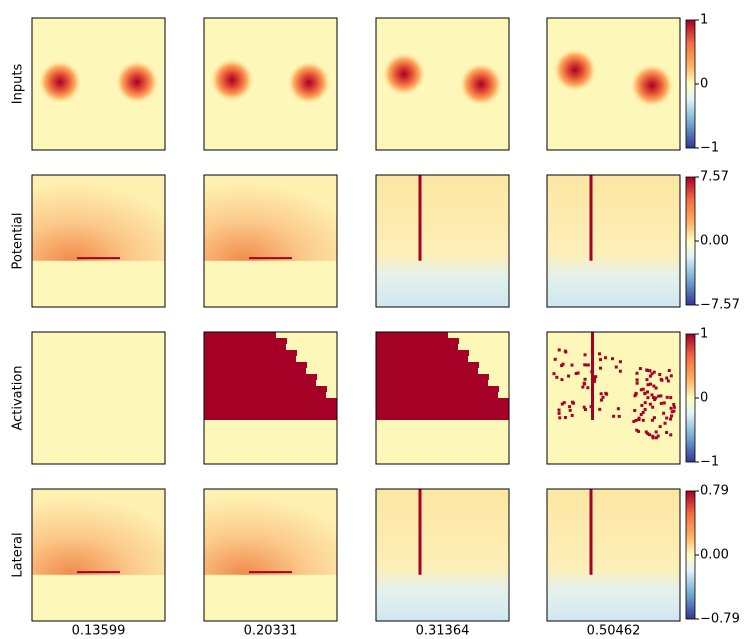  Describe the element at coordinates (720, 305) in the screenshot. I see `colorbar-tick-label: −7.57` at that location.